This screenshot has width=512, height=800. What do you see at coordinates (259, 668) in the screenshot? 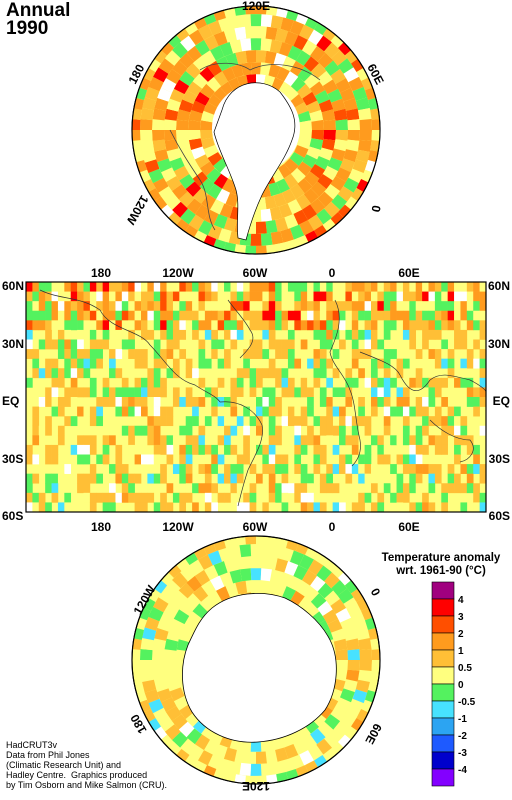
I see `antarctica-outline` at bounding box center [259, 668].